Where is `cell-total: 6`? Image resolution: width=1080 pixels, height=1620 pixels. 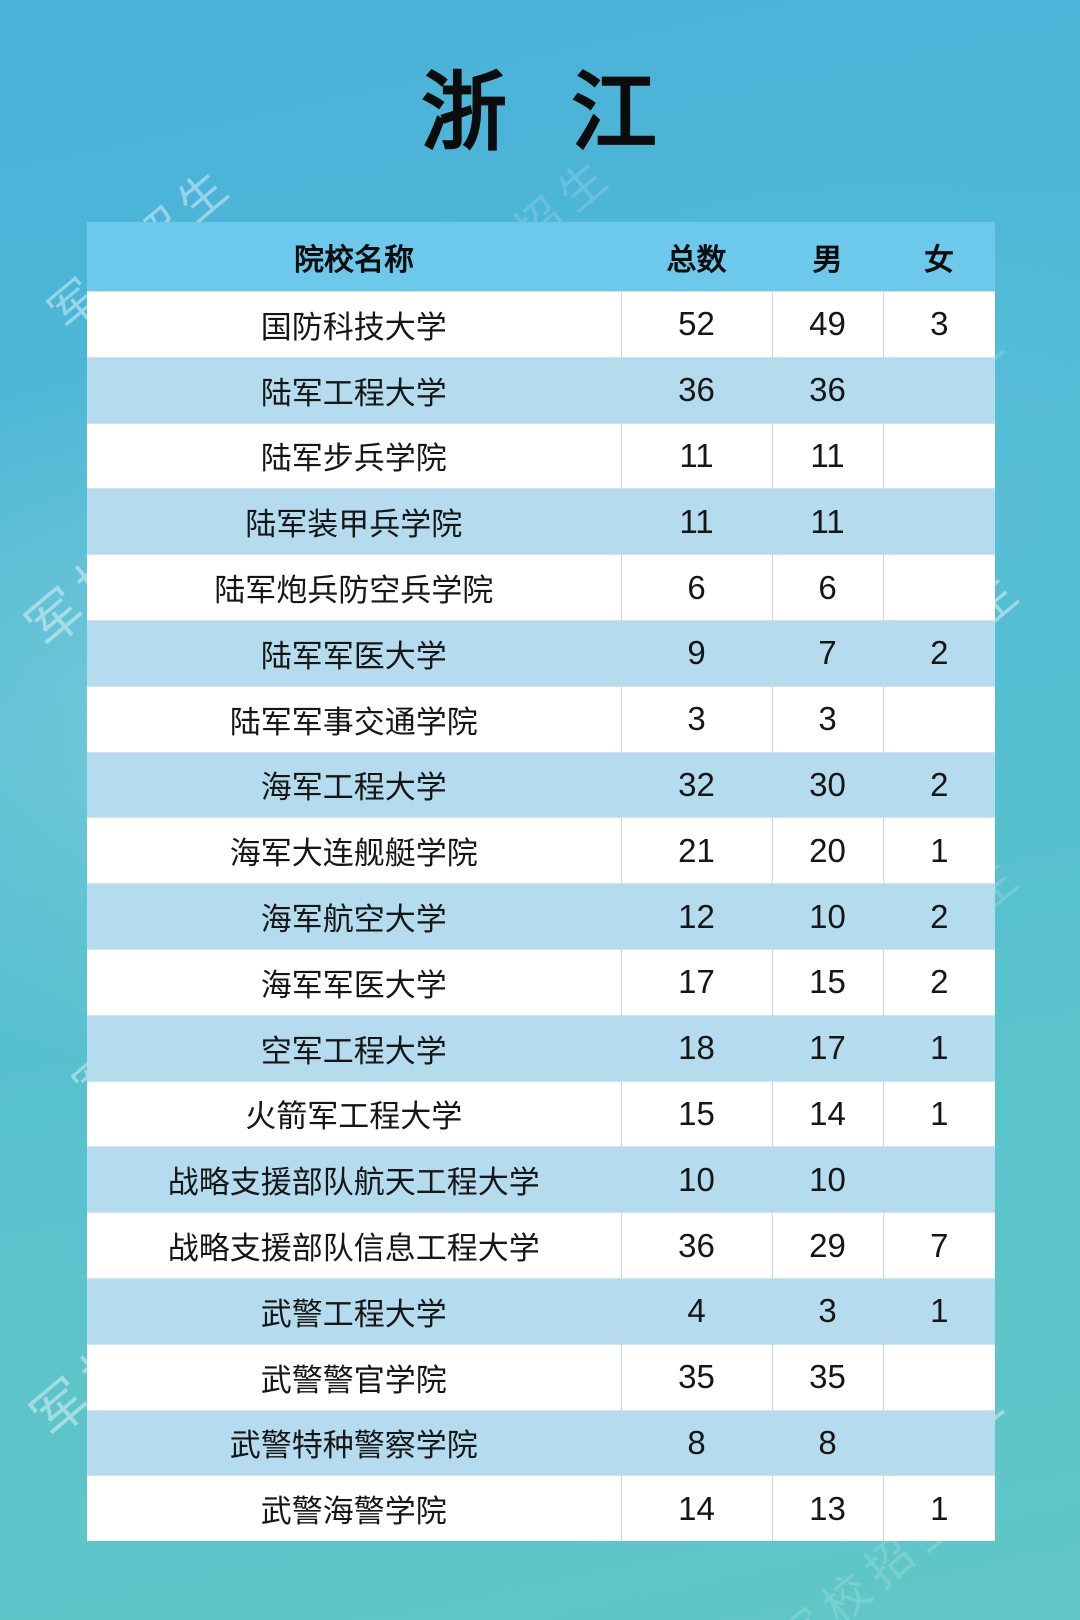 cell-total: 6 is located at coordinates (696, 587).